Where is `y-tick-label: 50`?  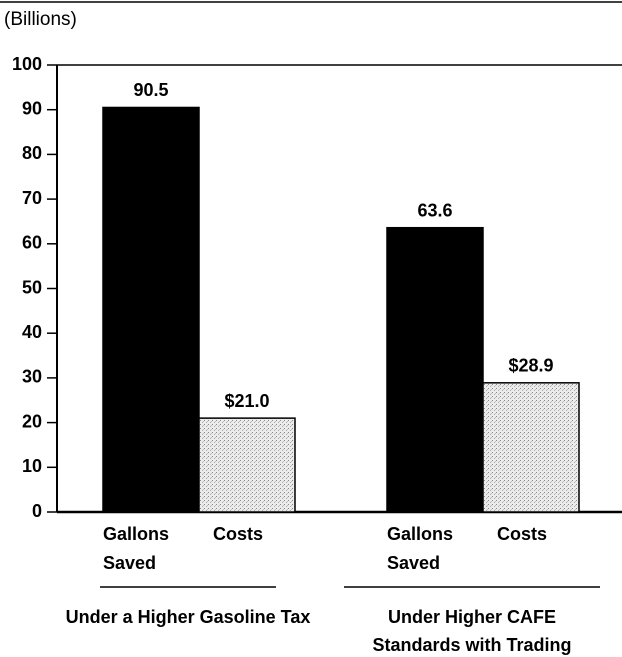
y-tick-label: 50 is located at coordinates (32, 287).